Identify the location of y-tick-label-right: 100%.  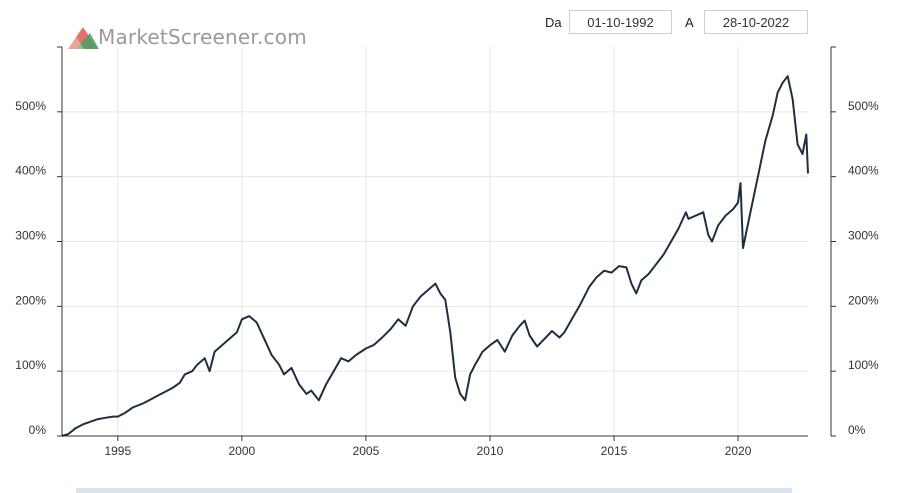
(863, 365).